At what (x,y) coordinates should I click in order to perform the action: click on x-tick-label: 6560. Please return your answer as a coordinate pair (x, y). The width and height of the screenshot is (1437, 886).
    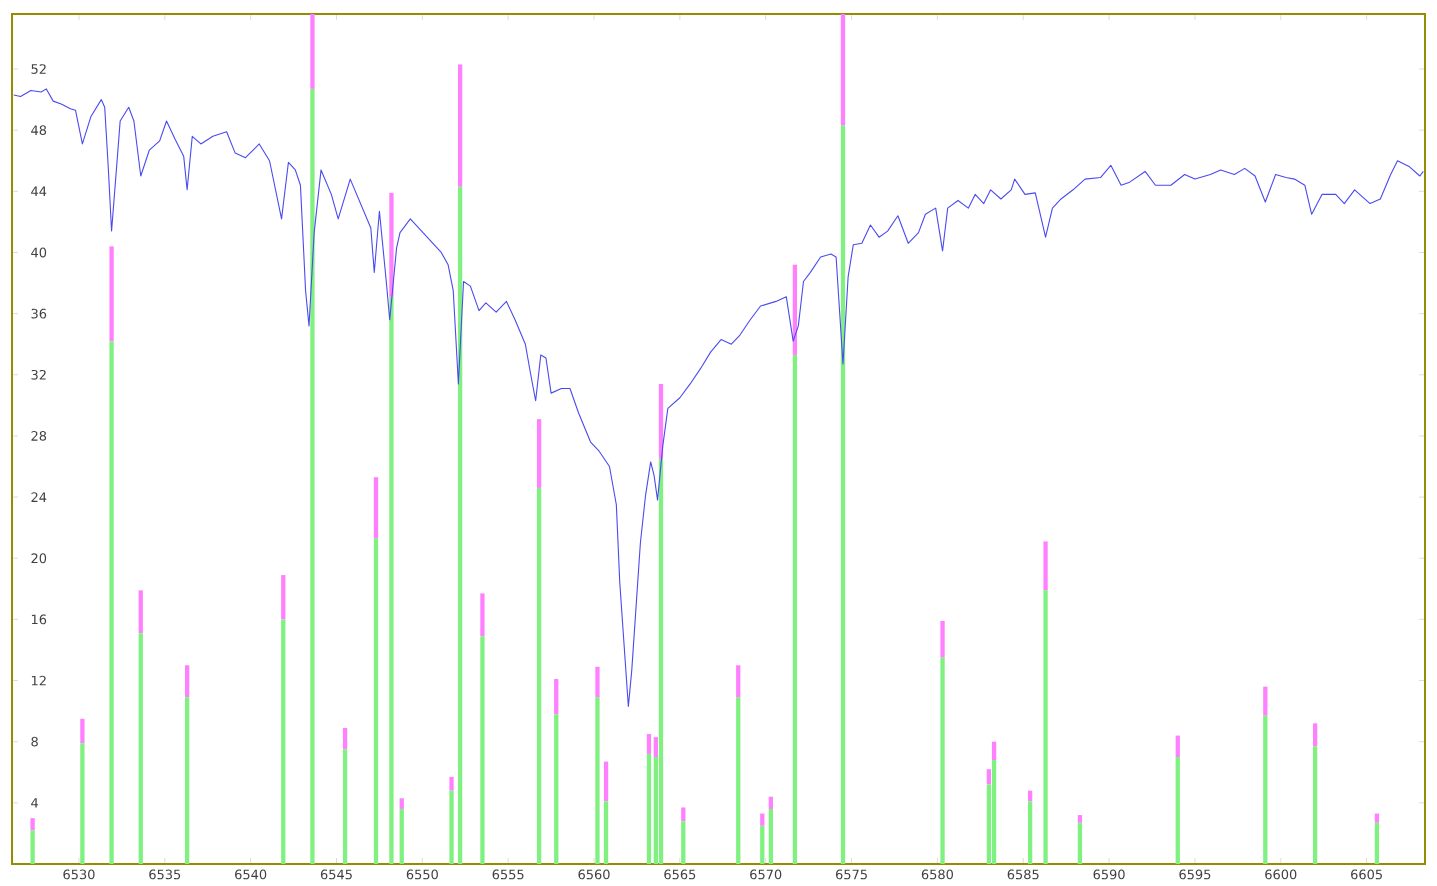
    Looking at the image, I should click on (594, 874).